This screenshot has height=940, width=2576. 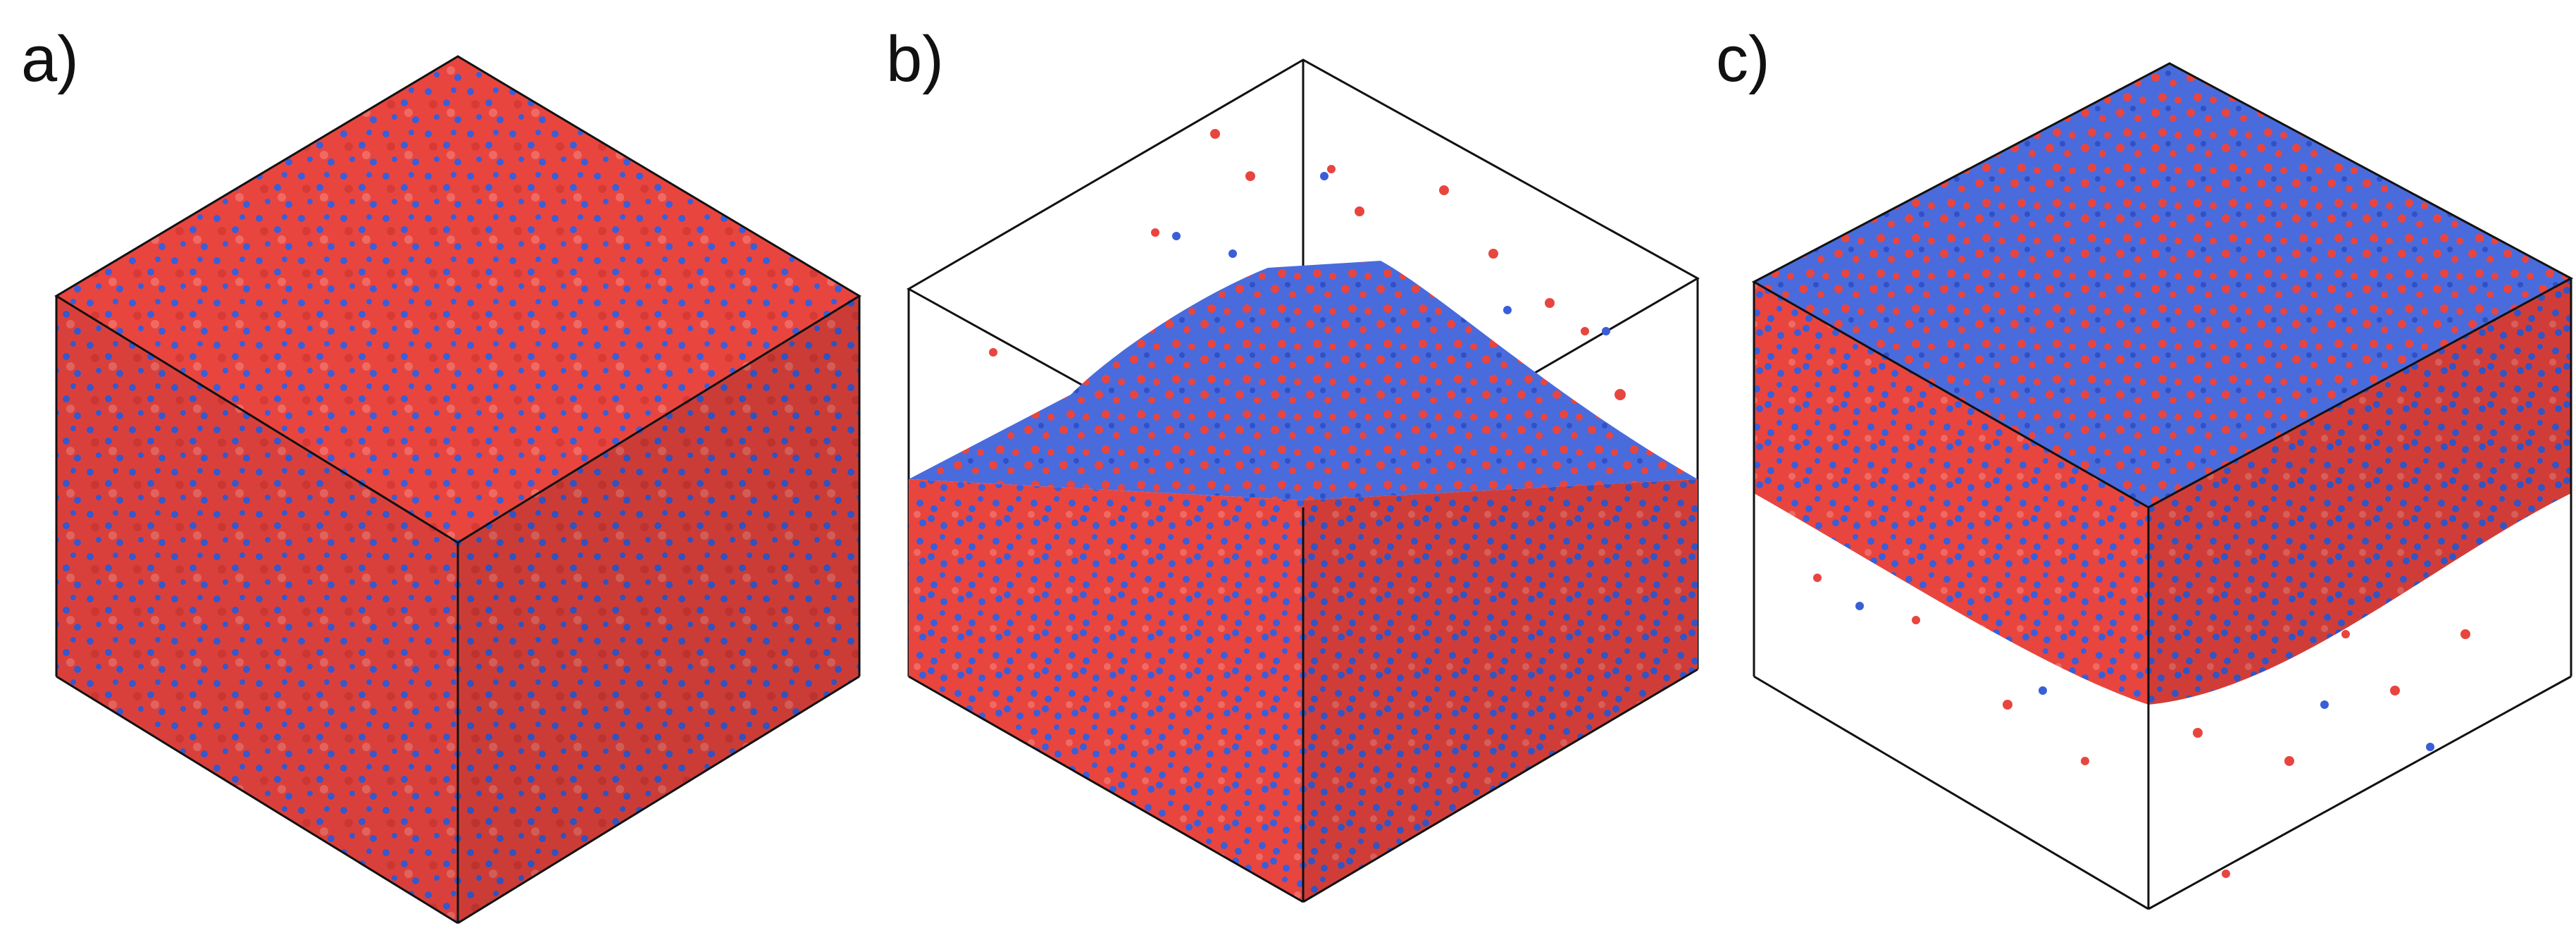 I want to click on panel-label-b: b), so click(x=915, y=59).